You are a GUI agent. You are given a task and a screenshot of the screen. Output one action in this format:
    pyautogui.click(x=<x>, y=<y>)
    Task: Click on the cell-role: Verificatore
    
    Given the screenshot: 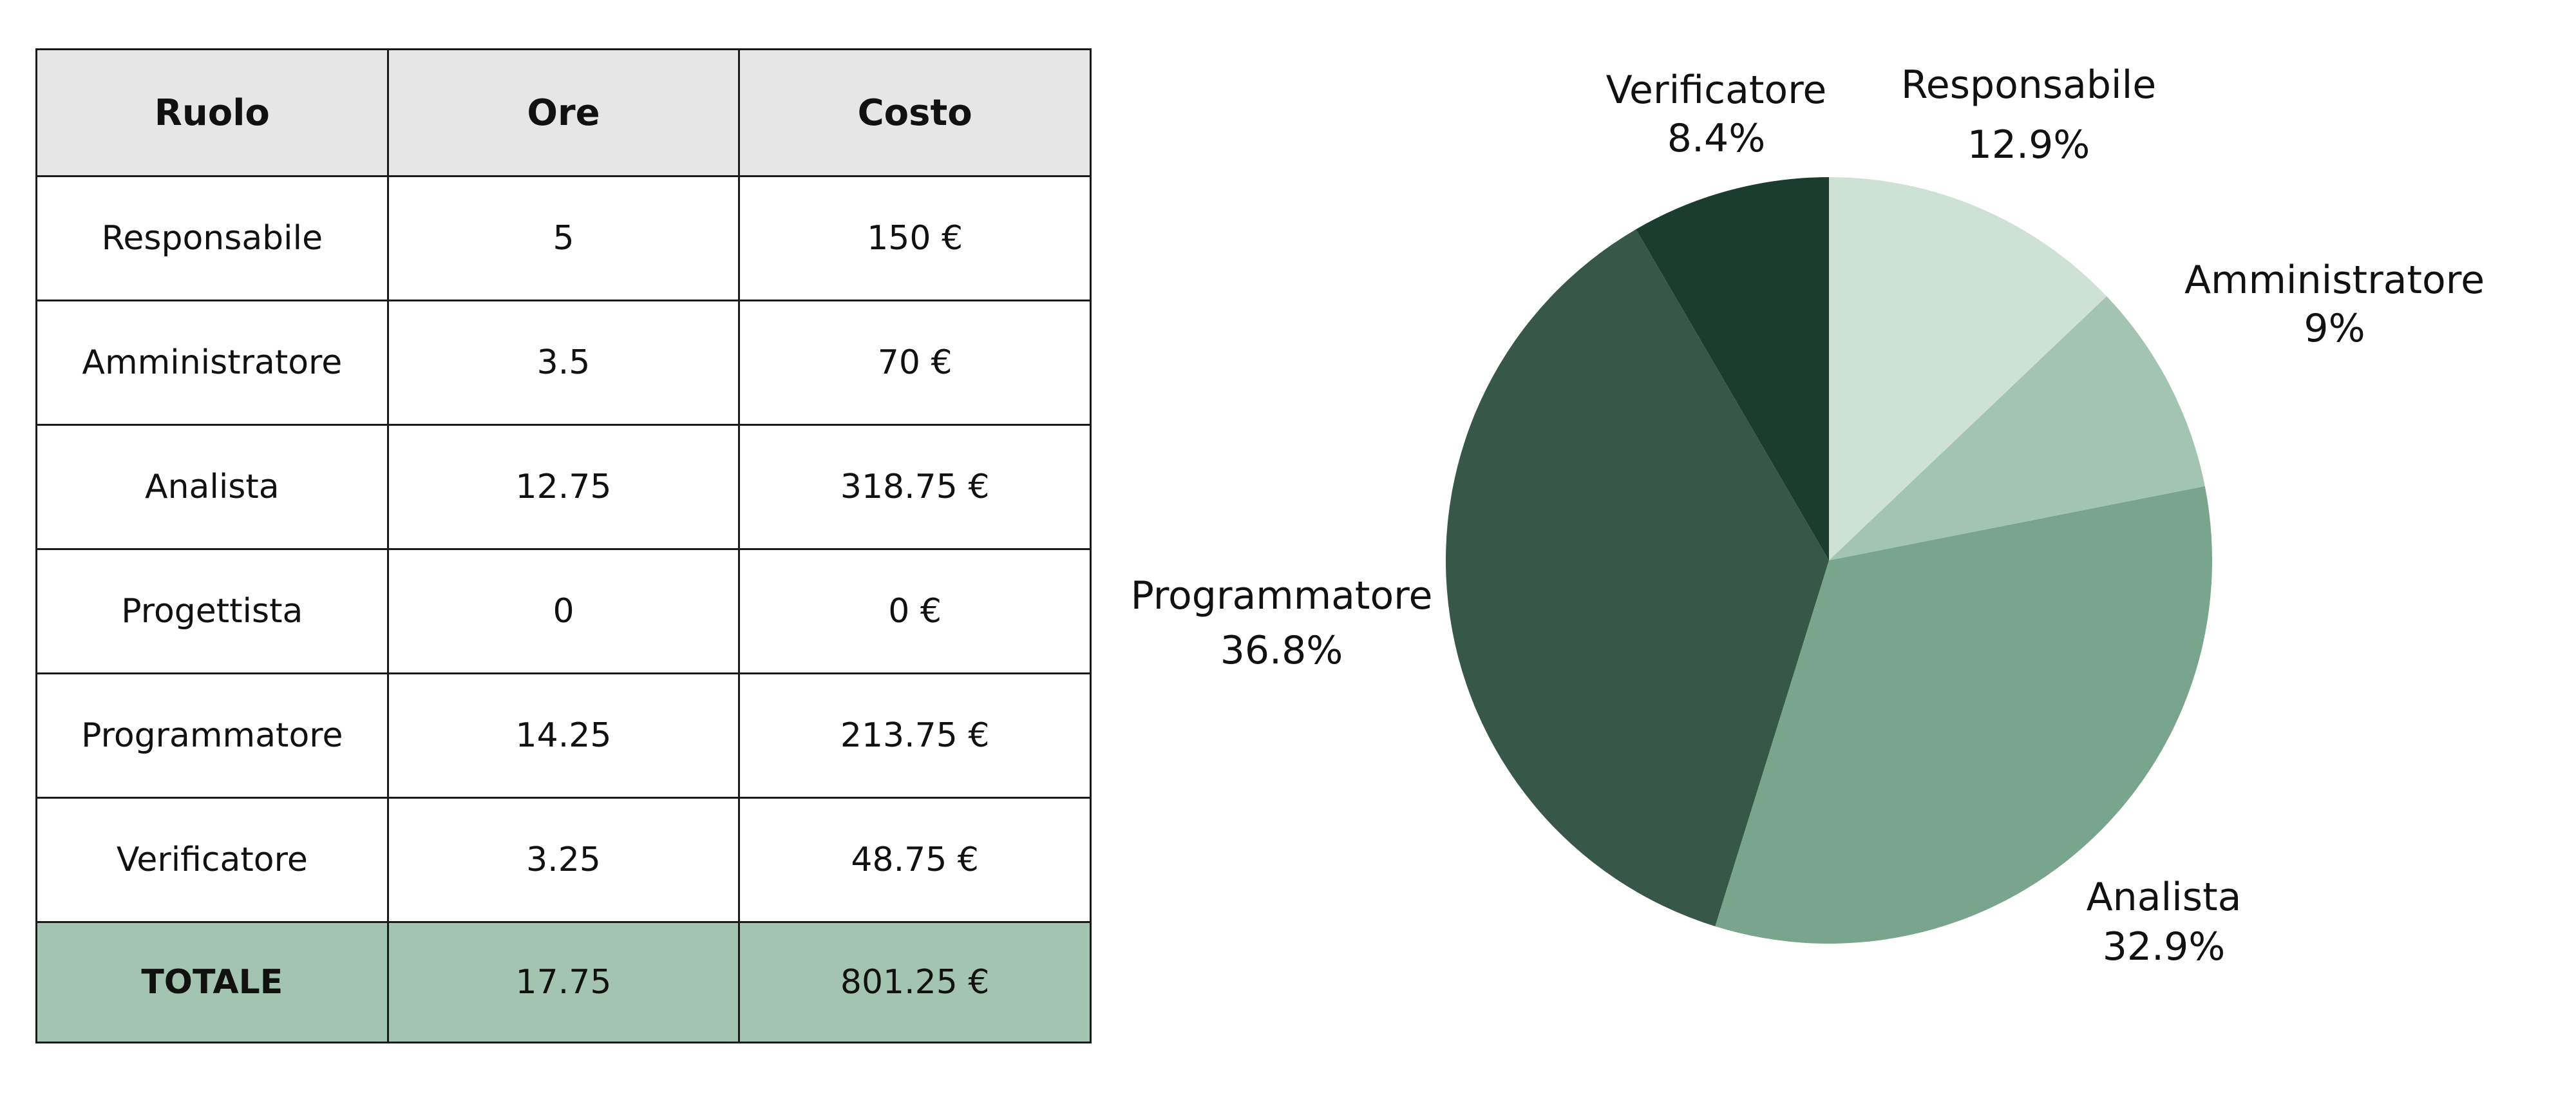 What is the action you would take?
    pyautogui.click(x=212, y=860)
    